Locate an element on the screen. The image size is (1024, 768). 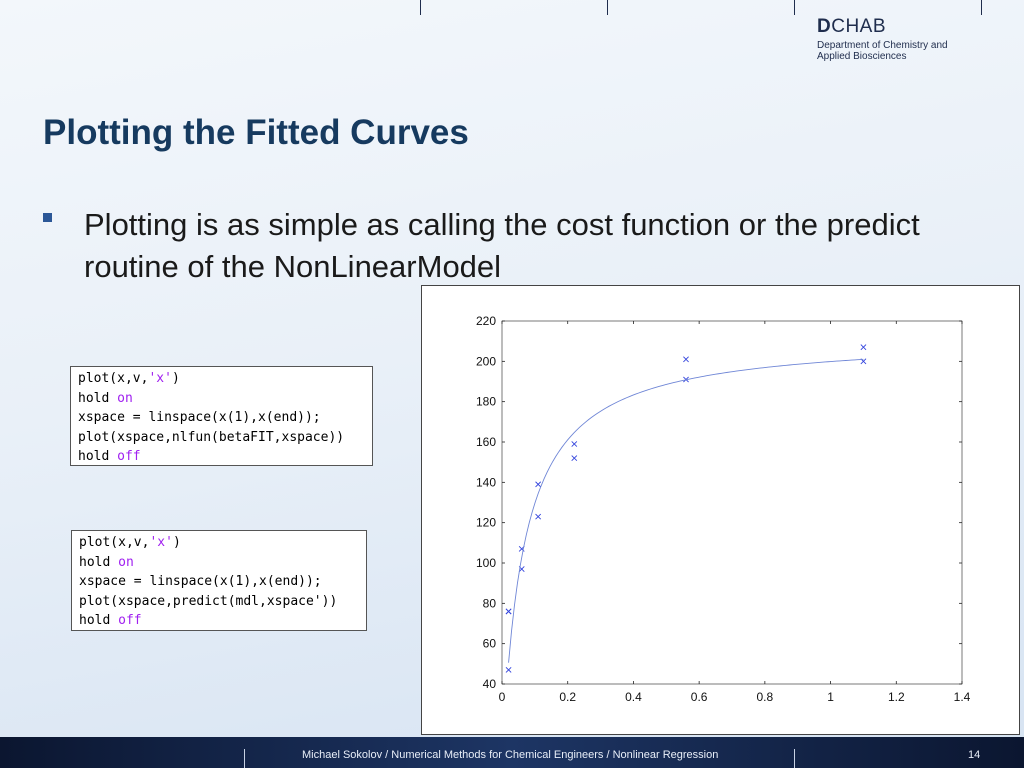
y-tick-label: 160 is located at coordinates (486, 442).